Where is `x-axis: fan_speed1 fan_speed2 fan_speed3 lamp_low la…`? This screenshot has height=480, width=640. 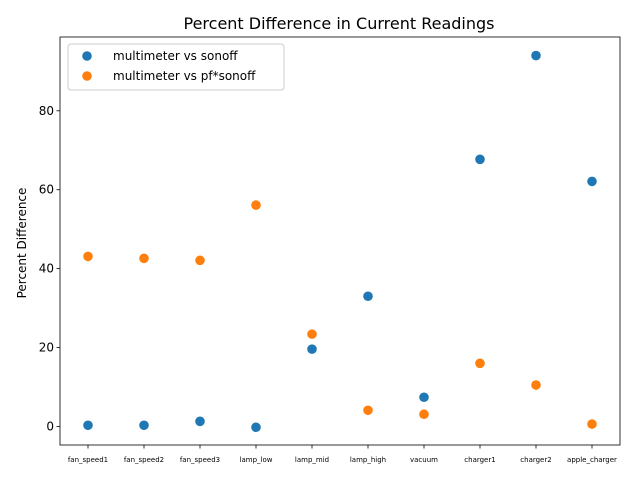
x-axis: fan_speed1 fan_speed2 fan_speed3 lamp_low la… is located at coordinates (342, 454).